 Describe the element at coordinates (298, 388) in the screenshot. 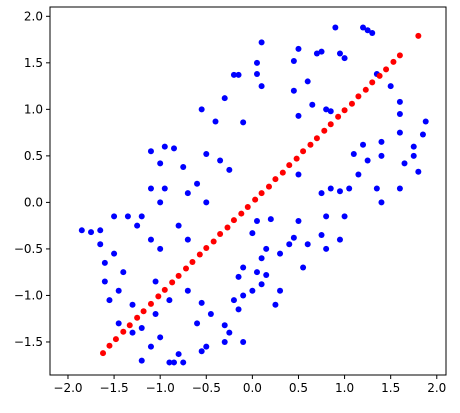

I see `x-tick-label: 0.5` at that location.